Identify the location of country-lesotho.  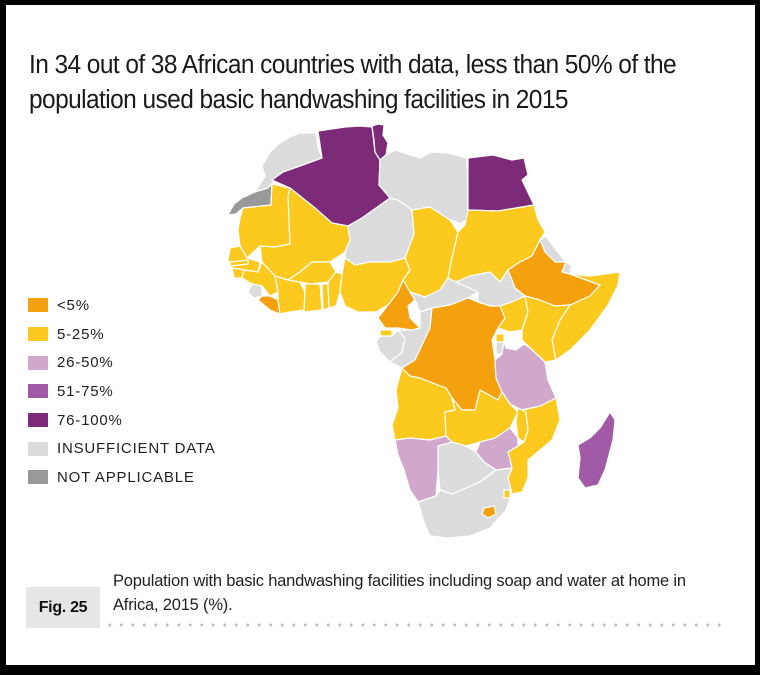
(489, 512).